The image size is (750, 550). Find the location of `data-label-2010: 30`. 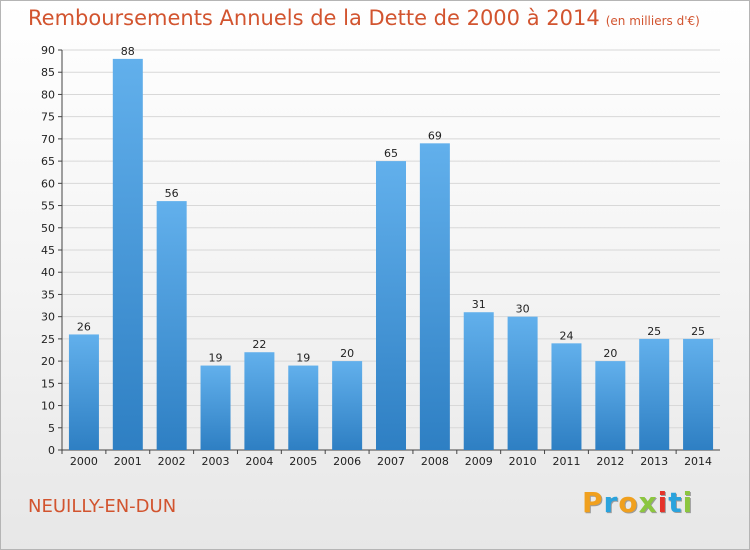

data-label-2010: 30 is located at coordinates (523, 309).